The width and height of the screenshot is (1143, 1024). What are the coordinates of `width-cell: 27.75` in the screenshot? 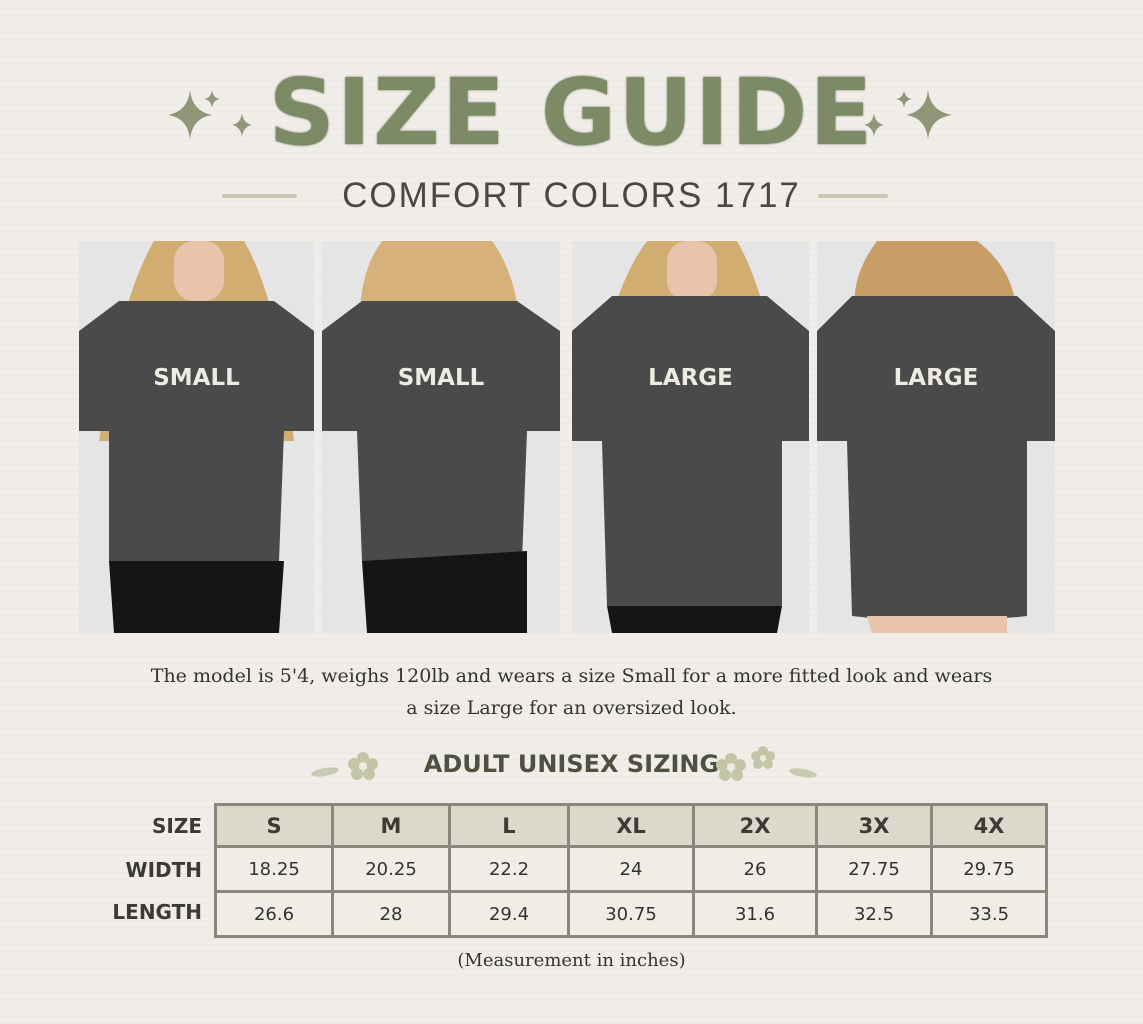 It's located at (874, 869).